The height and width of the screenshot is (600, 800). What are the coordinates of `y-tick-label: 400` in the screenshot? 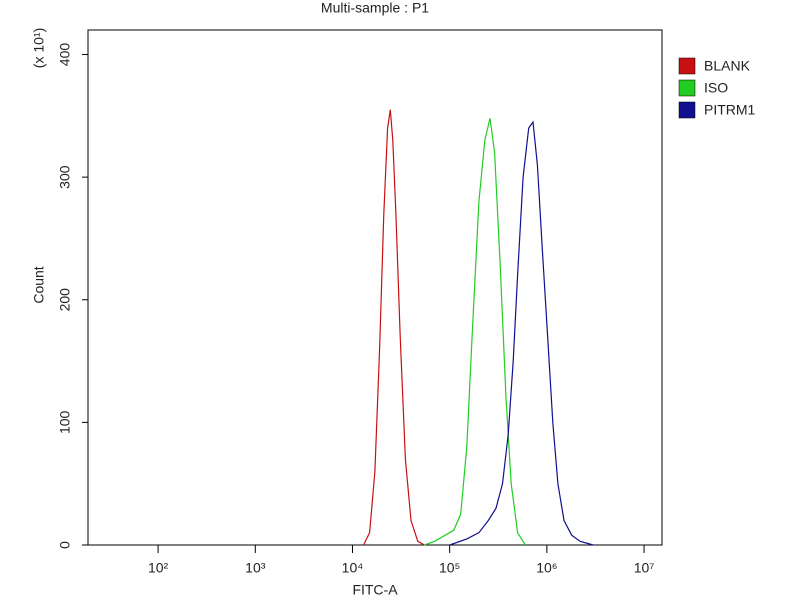 It's located at (65, 55).